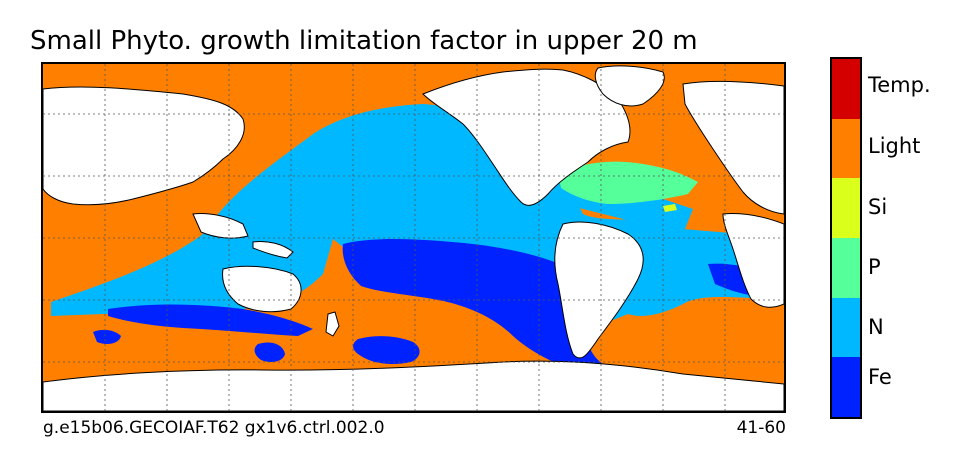 The image size is (972, 468). I want to click on landmass-new-zealand, so click(332, 324).